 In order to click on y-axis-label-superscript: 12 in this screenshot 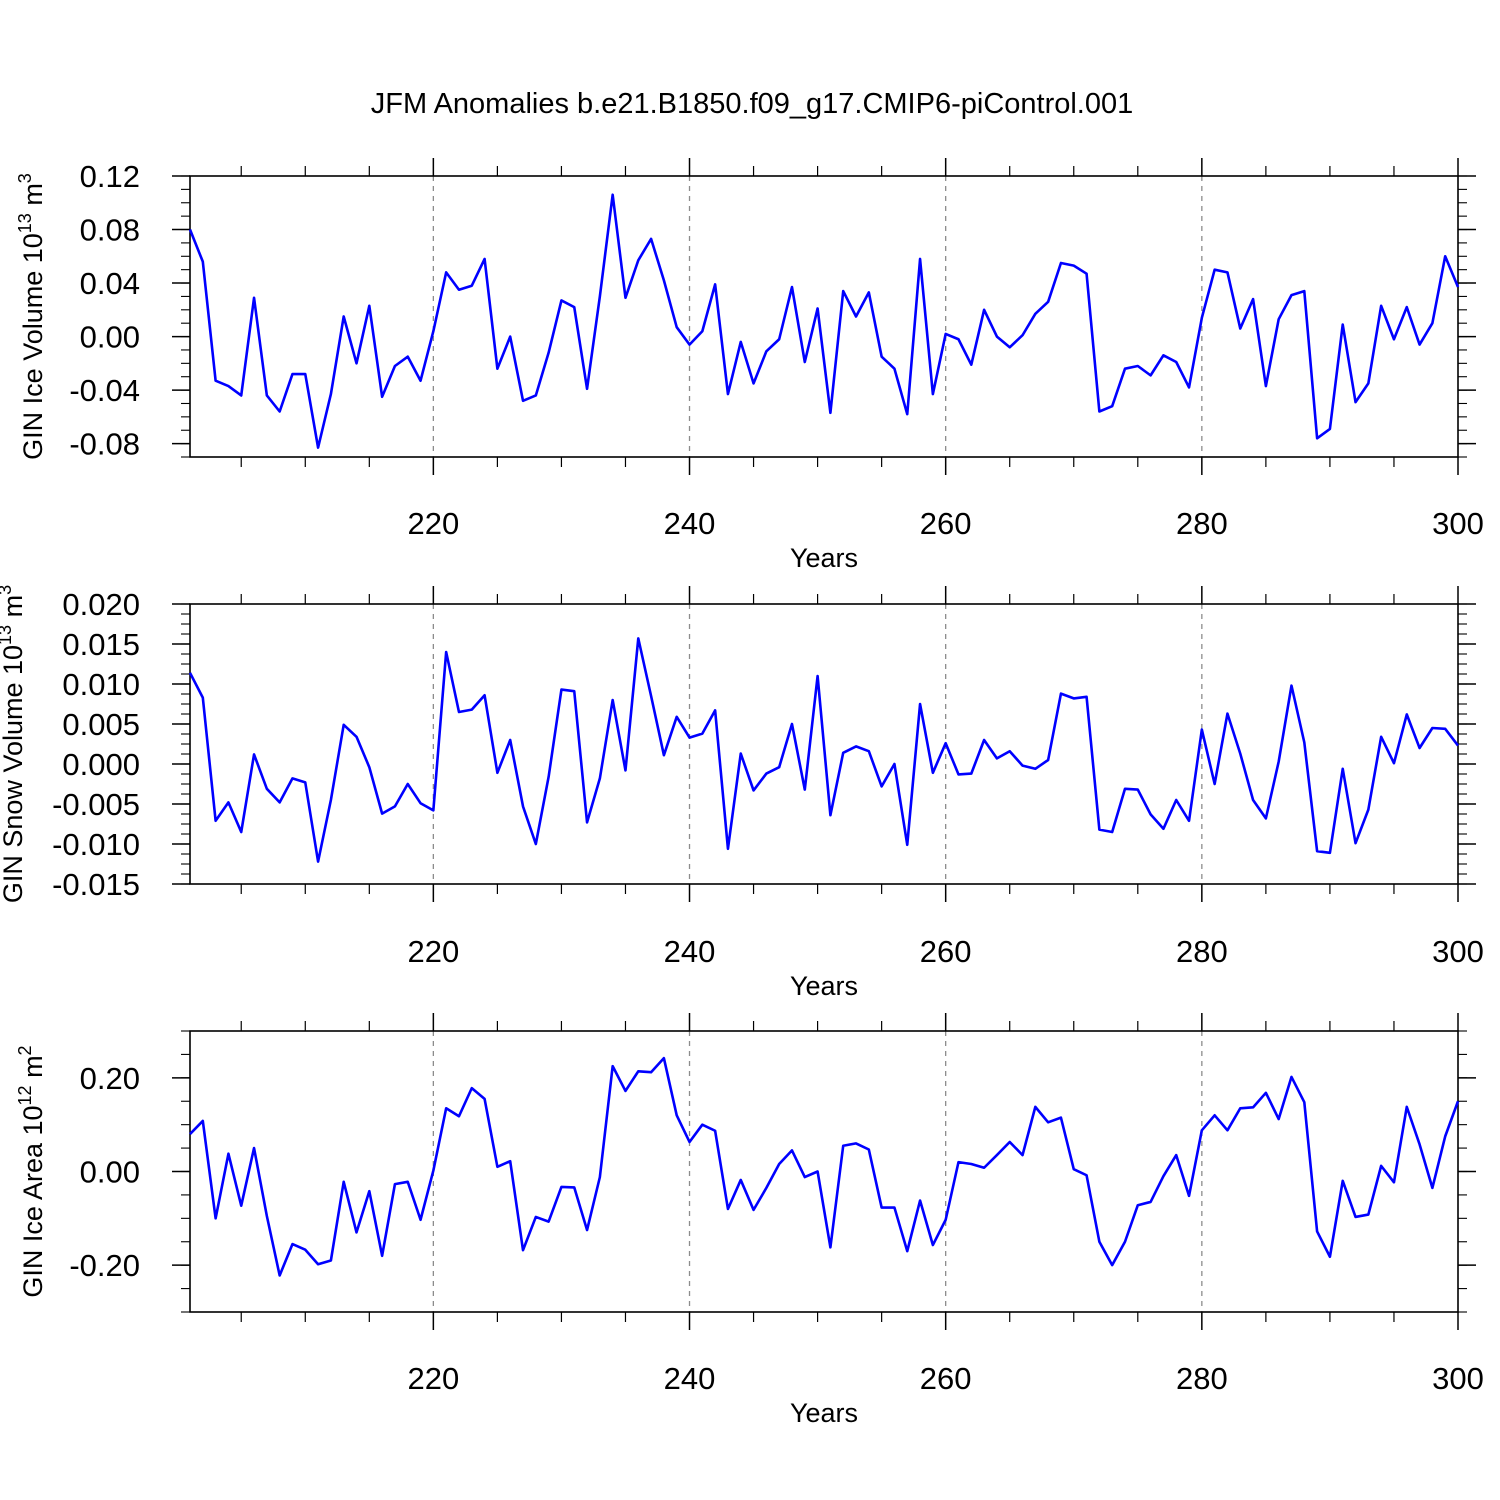, I will do `click(25, 1095)`.